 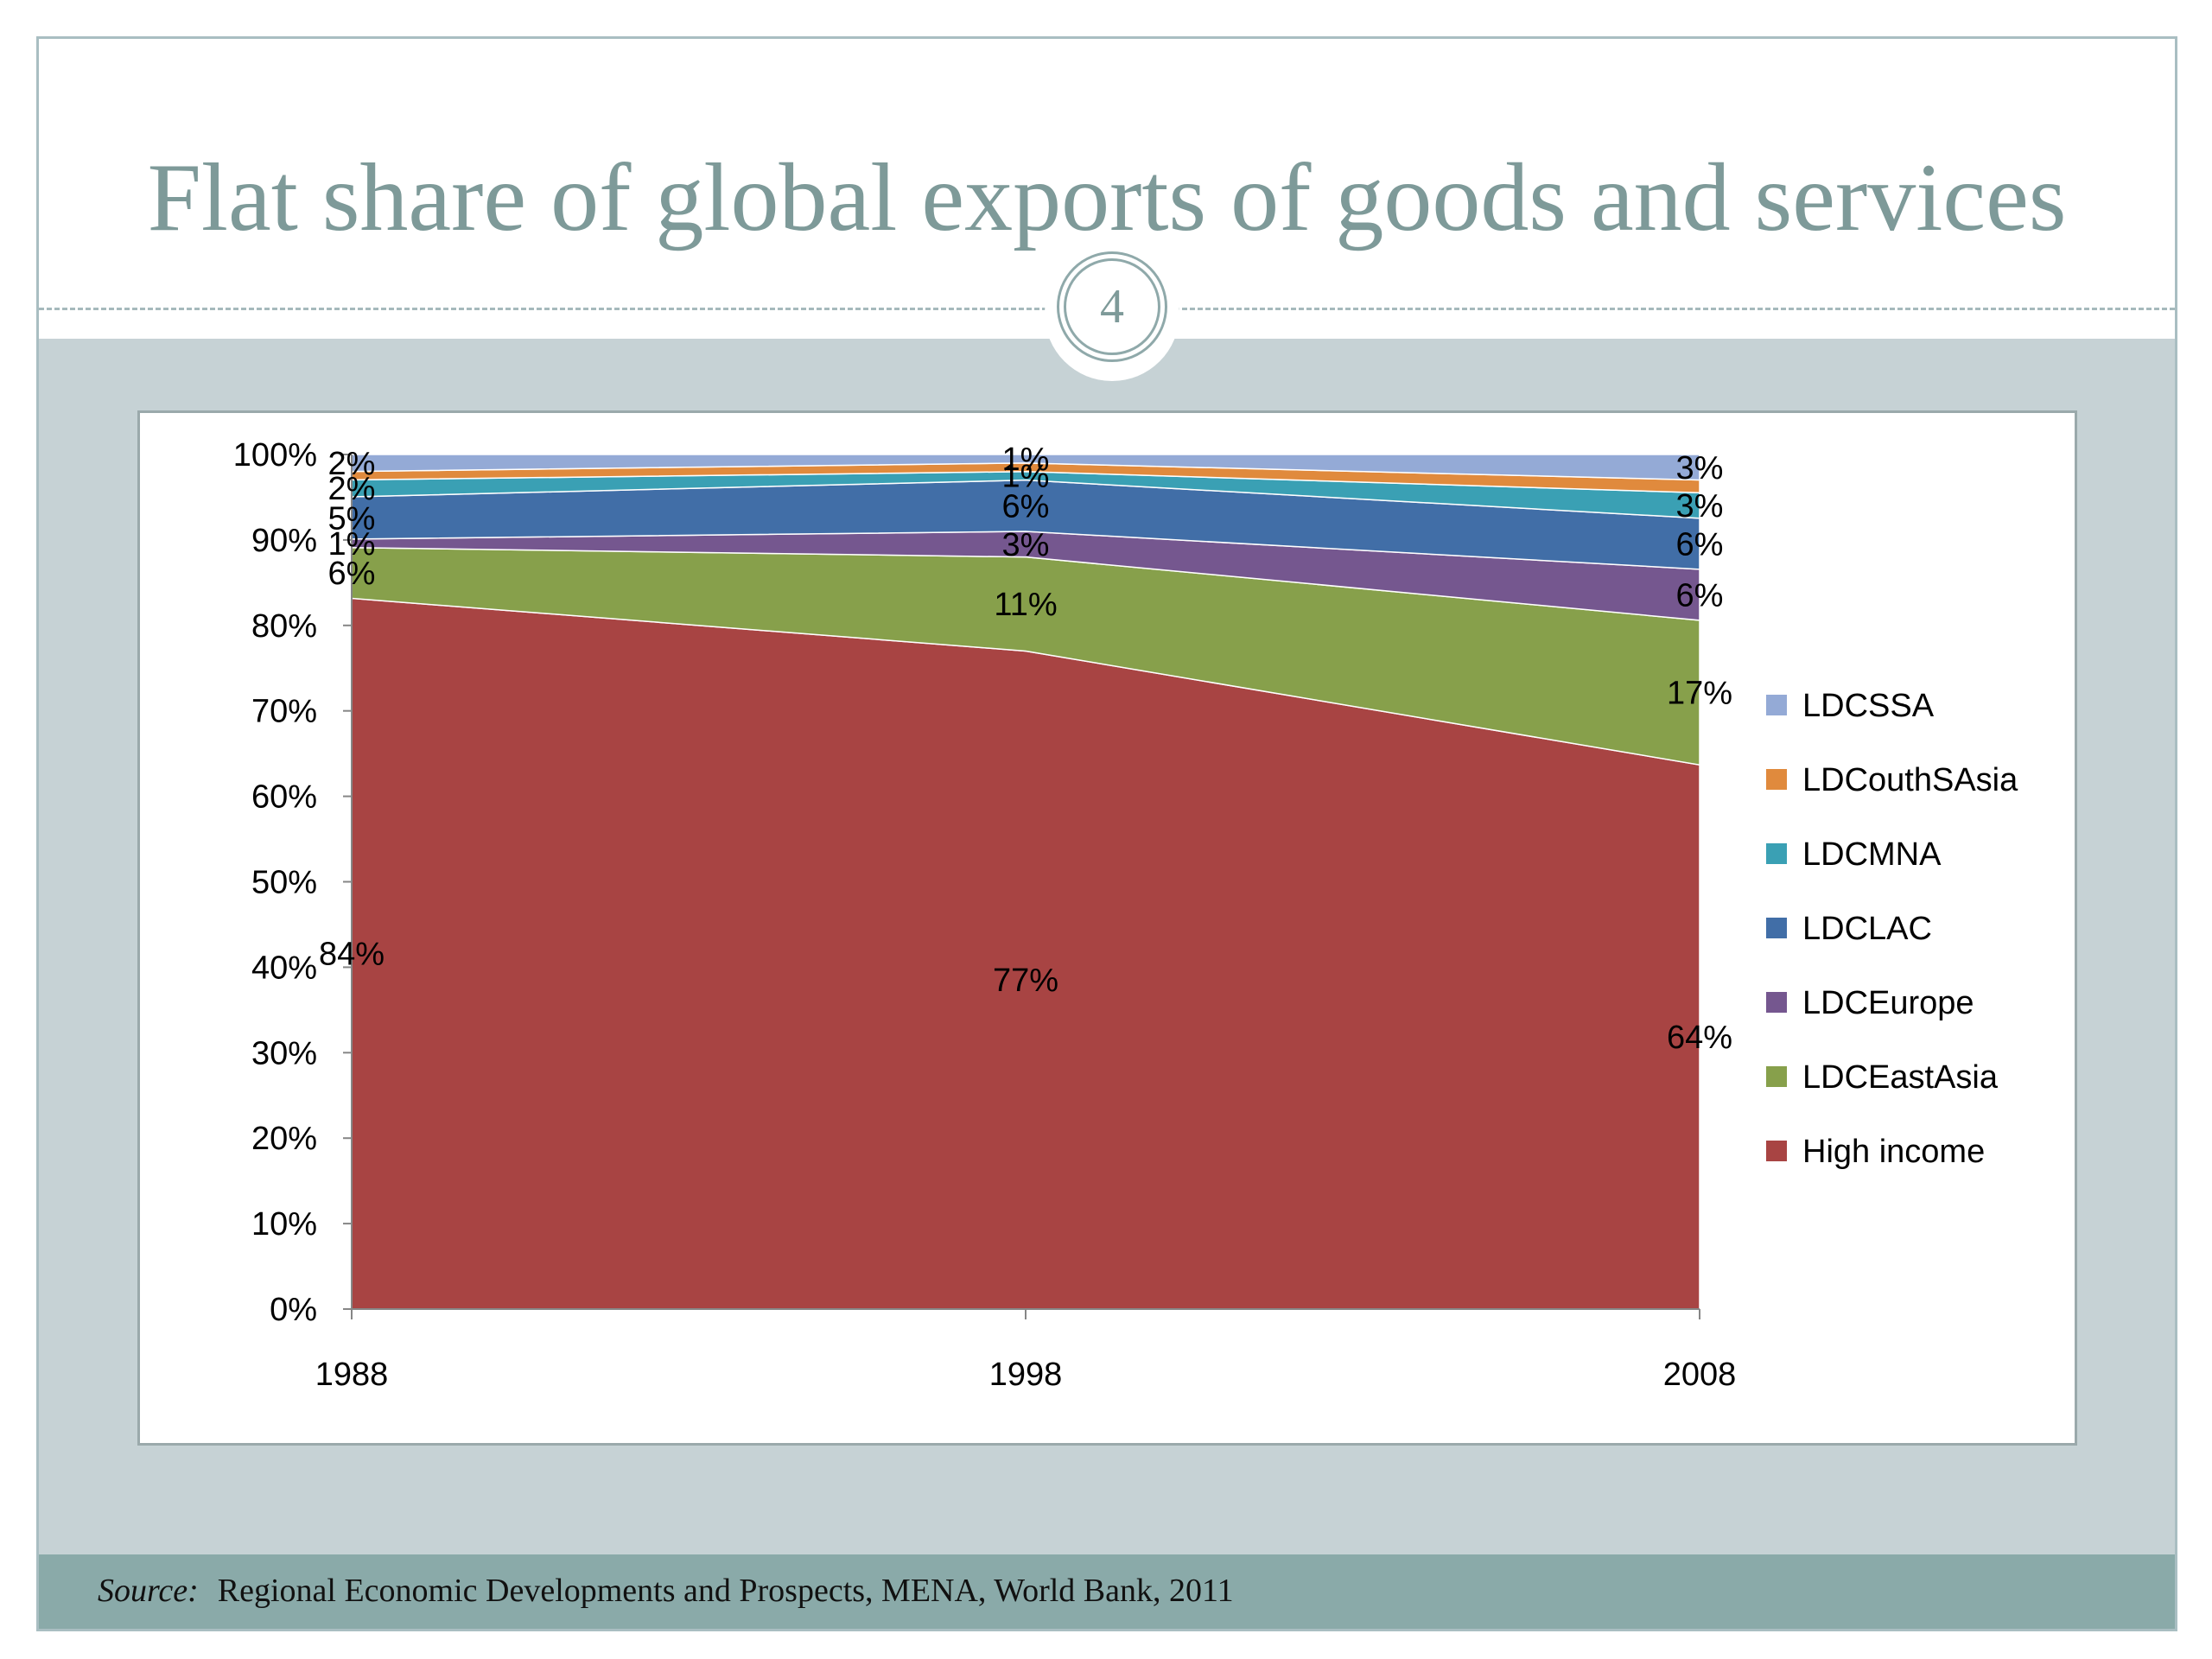 I want to click on y-tick-label: 60%, so click(x=284, y=797).